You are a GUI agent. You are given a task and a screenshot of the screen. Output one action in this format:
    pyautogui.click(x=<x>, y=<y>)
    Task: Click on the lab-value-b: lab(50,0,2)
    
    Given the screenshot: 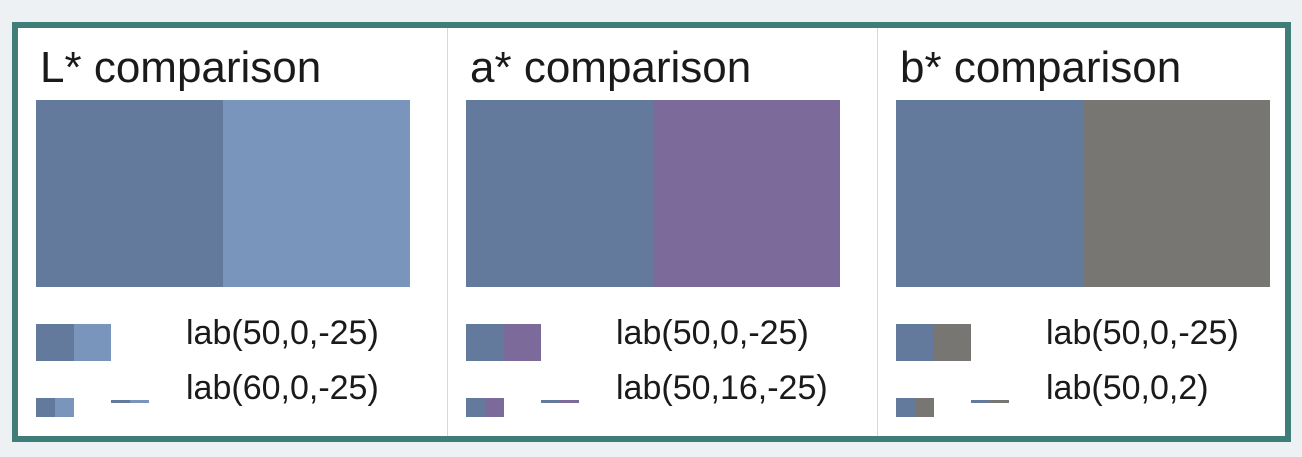 What is the action you would take?
    pyautogui.click(x=1127, y=388)
    